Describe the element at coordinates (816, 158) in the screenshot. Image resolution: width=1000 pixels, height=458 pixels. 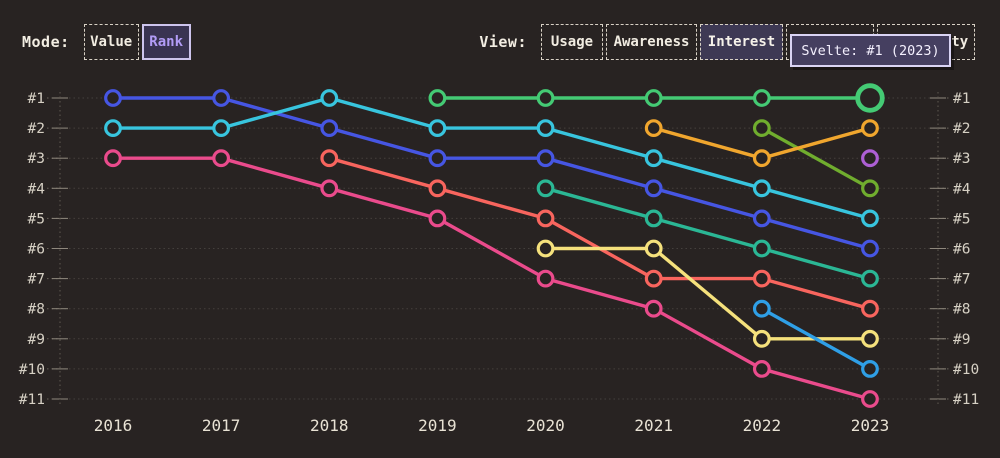
I see `series-line-olive` at that location.